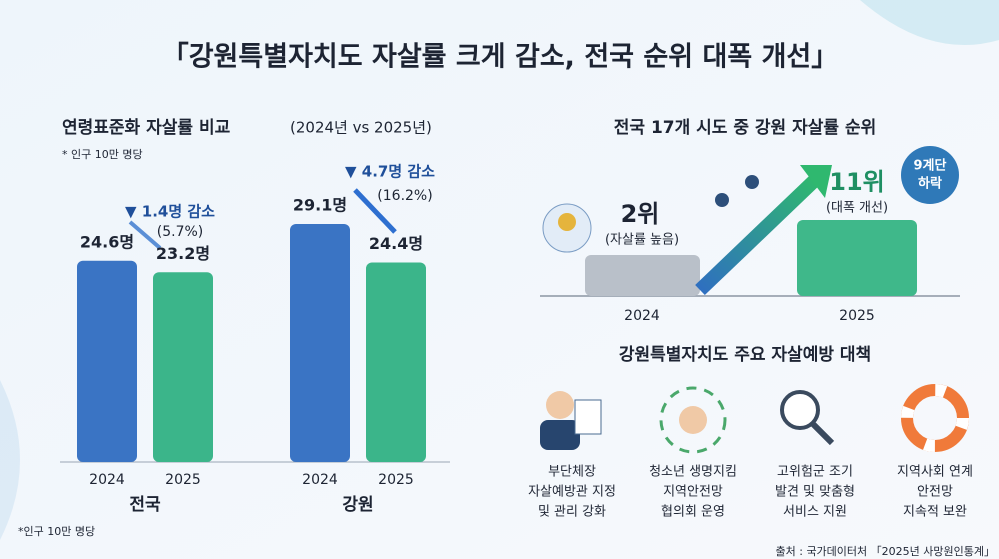 The height and width of the screenshot is (559, 999). What do you see at coordinates (146, 127) in the screenshot?
I see `chart-title: 연령표준화 자살률 비교` at bounding box center [146, 127].